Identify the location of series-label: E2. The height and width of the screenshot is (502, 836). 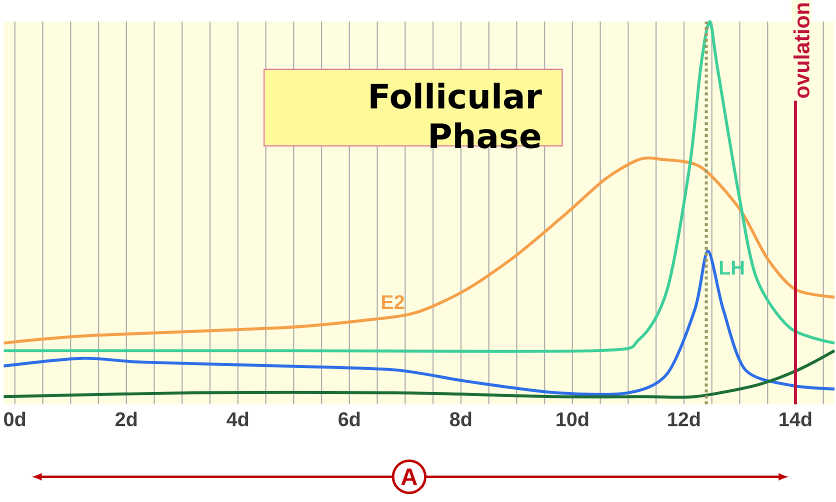
(393, 302).